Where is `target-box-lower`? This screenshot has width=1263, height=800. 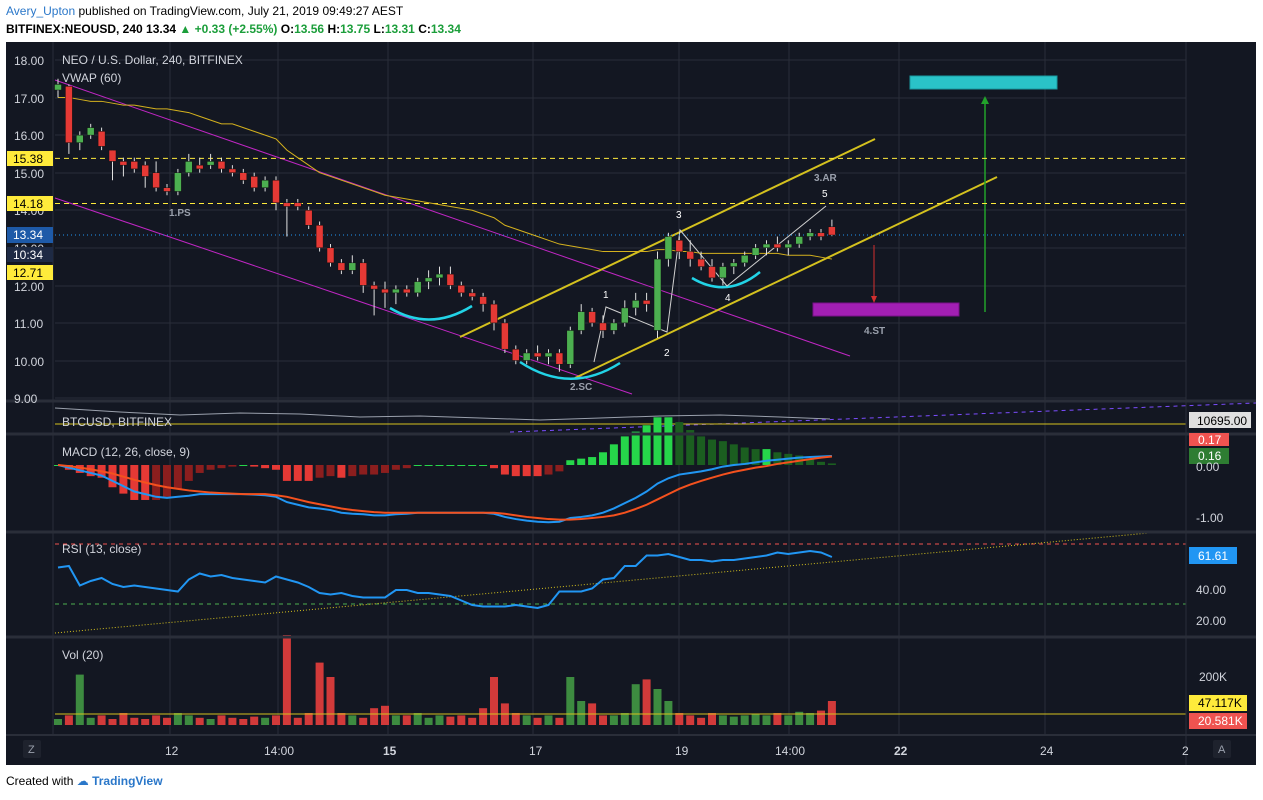 target-box-lower is located at coordinates (886, 309).